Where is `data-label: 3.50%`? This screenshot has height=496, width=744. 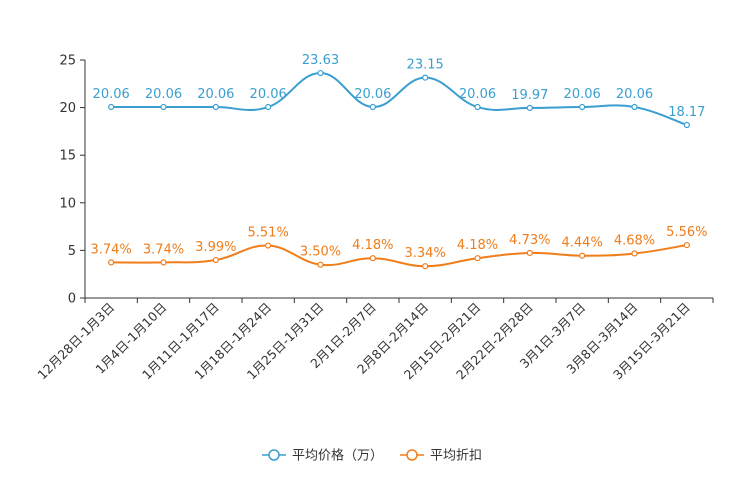
data-label: 3.50% is located at coordinates (320, 252).